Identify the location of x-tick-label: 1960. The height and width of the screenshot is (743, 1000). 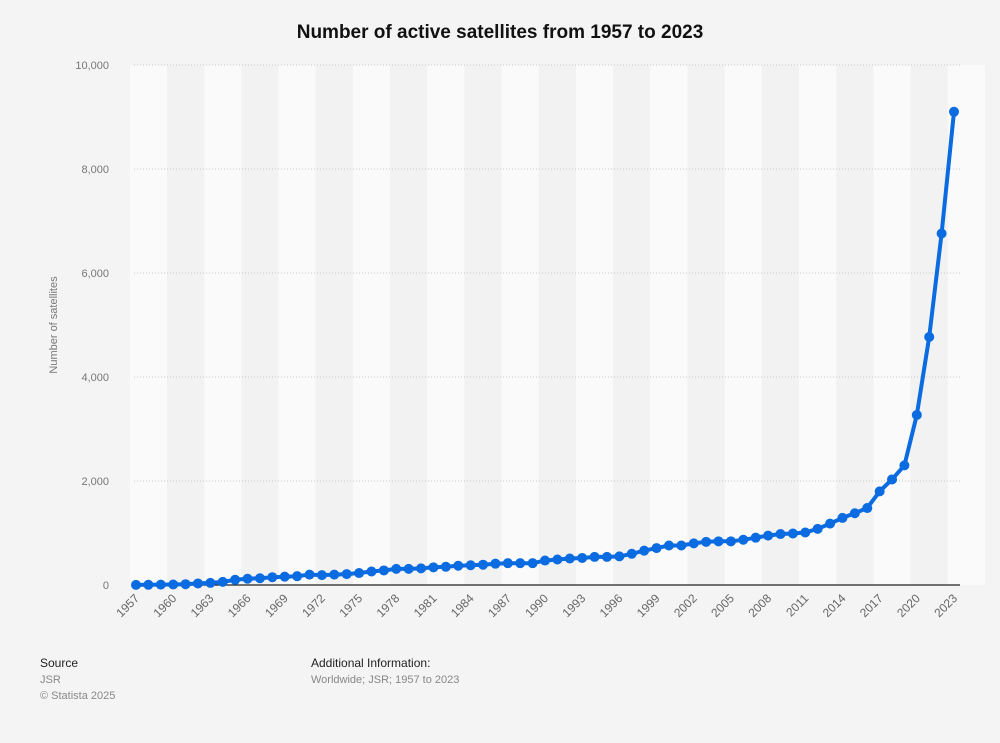
(165, 605).